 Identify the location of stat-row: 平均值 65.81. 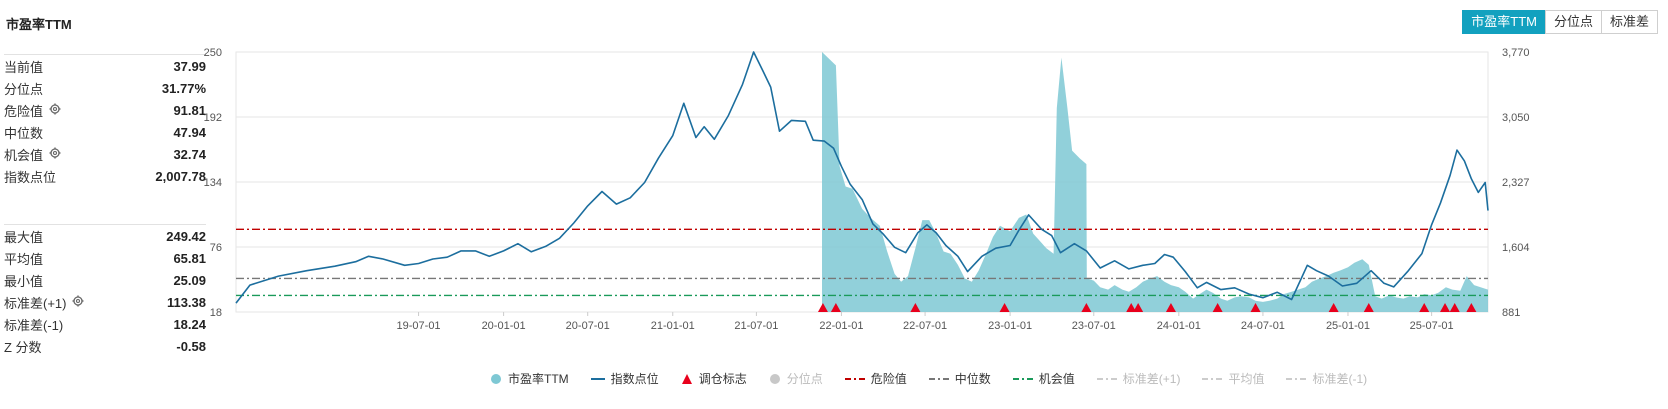
(105, 258).